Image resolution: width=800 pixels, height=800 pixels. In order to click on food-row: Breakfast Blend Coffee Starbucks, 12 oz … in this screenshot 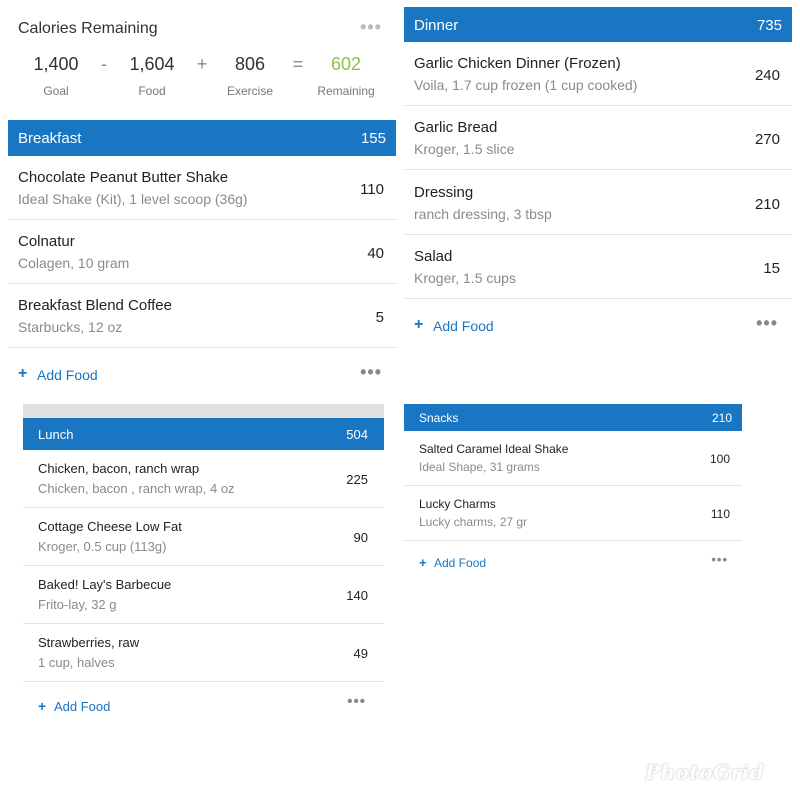, I will do `click(202, 316)`.